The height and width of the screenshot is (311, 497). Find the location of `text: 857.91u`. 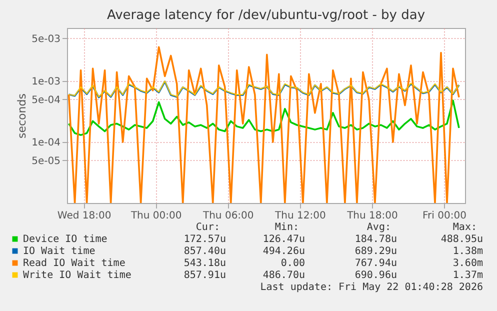

text: 857.91u is located at coordinates (205, 275).